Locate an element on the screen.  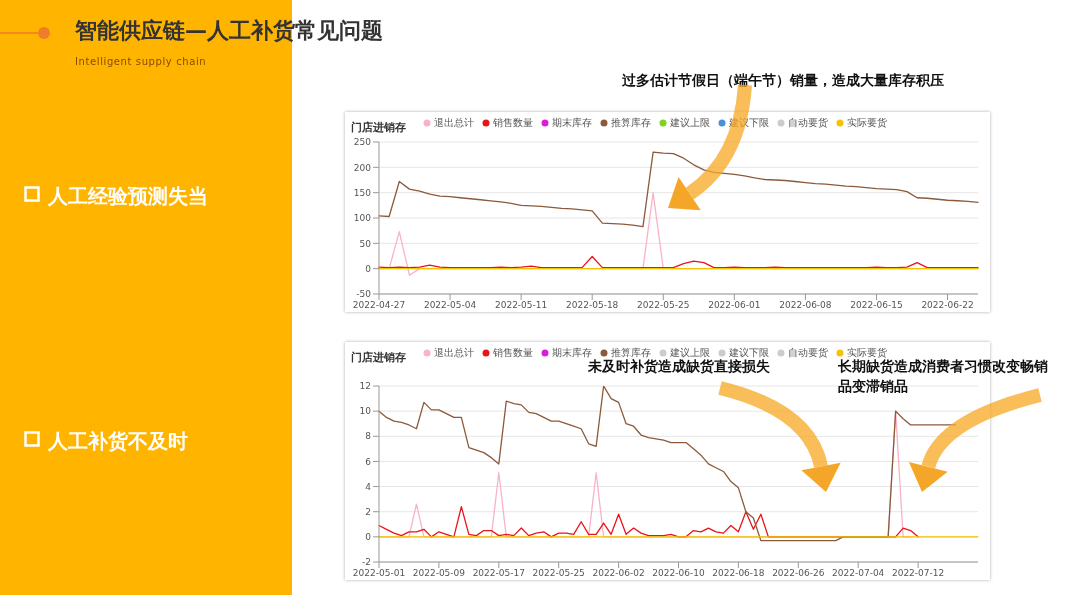
x-tick-label: 2022-07-04 is located at coordinates (858, 573).